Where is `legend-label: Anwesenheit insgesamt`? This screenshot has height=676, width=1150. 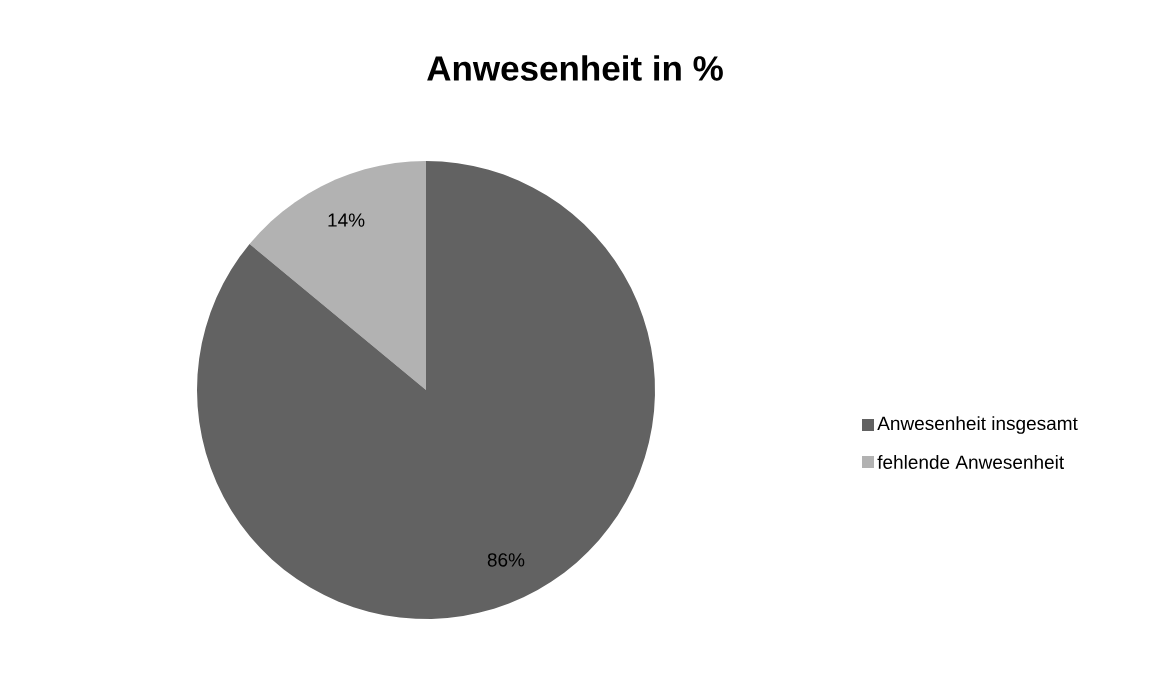
legend-label: Anwesenheit insgesamt is located at coordinates (977, 425).